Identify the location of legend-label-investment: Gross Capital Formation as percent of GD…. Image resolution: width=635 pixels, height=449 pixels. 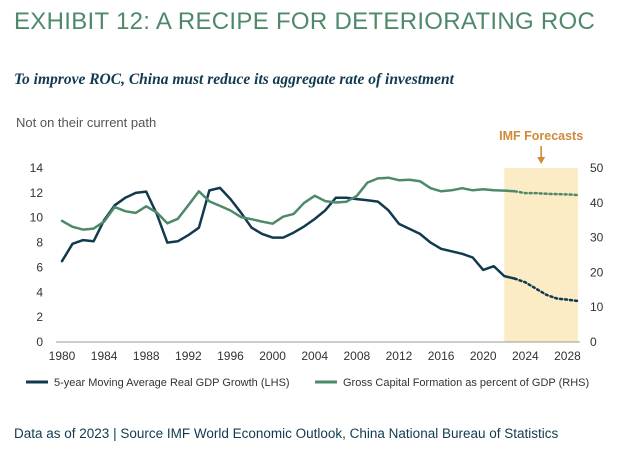
(466, 383).